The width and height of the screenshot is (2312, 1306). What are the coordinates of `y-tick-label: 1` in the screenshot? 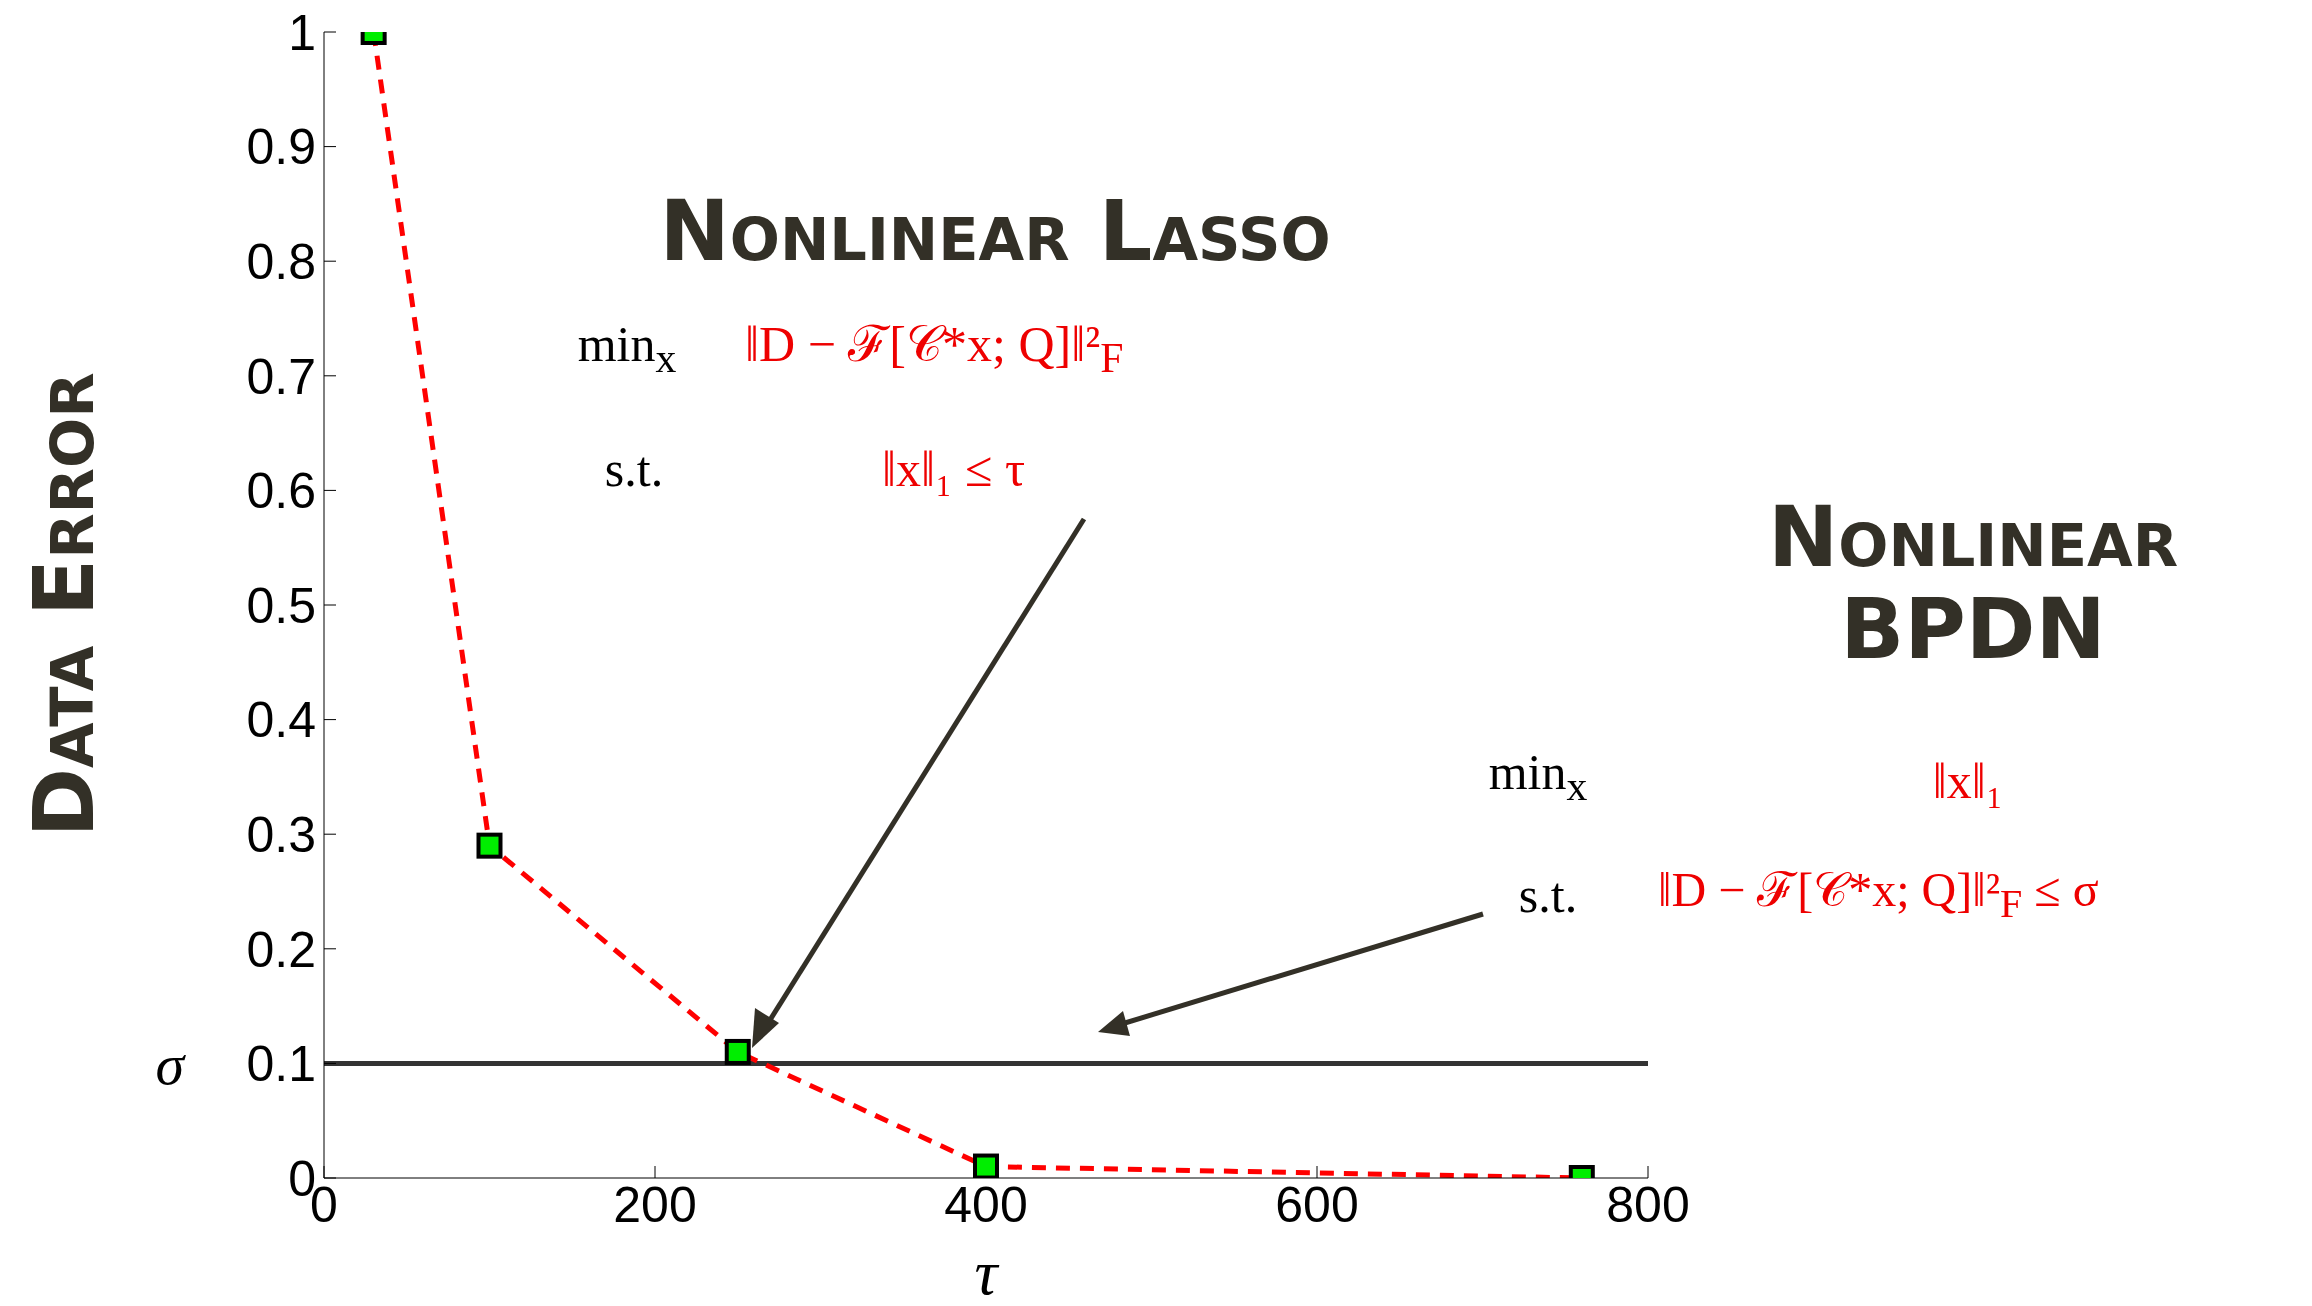 It's located at (302, 32).